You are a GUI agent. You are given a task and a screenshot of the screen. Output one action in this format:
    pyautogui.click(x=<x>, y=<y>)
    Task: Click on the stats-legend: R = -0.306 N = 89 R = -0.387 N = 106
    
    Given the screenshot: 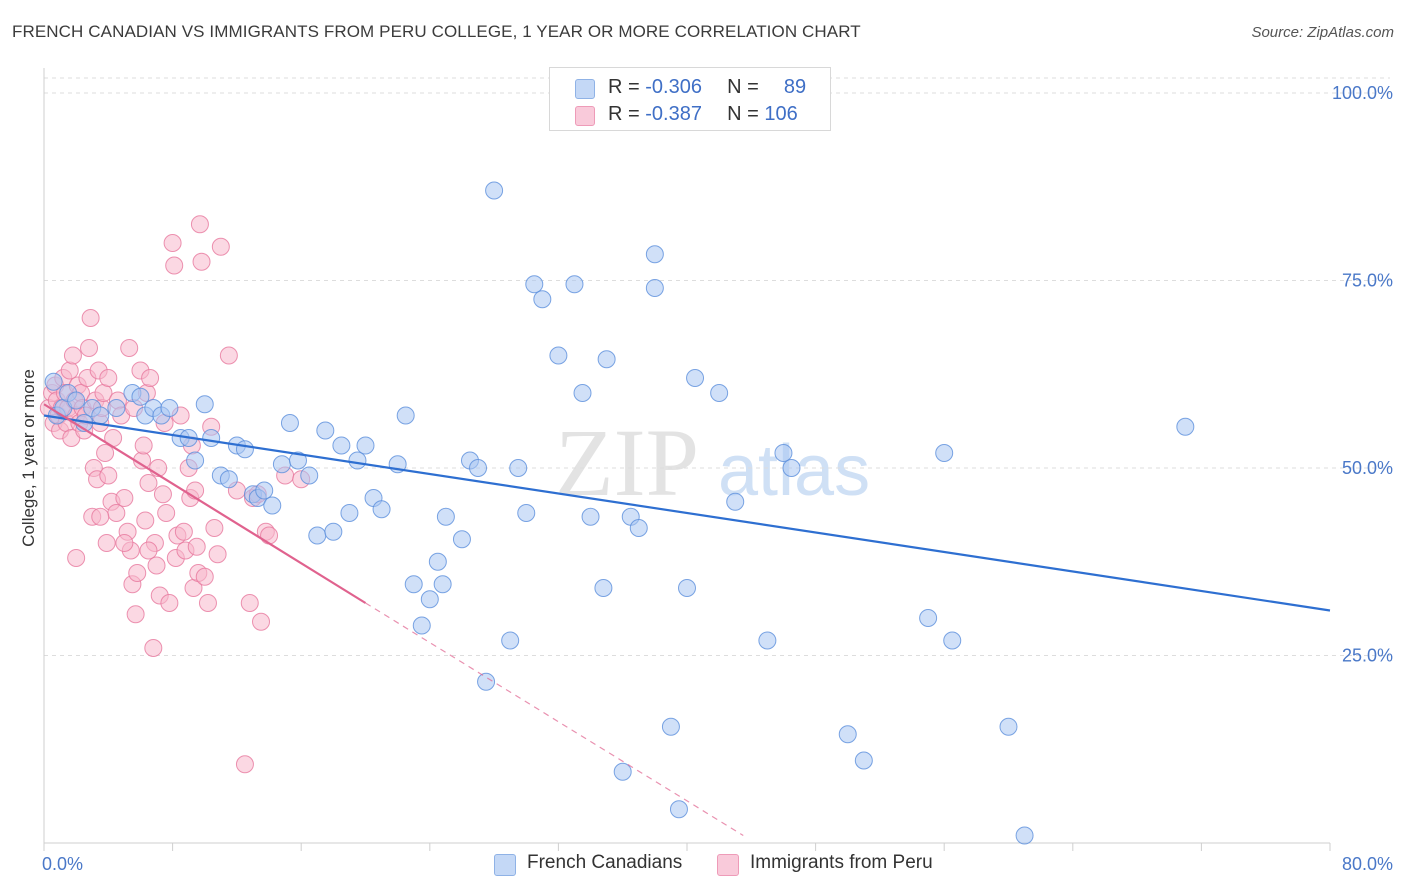 What is the action you would take?
    pyautogui.click(x=690, y=99)
    